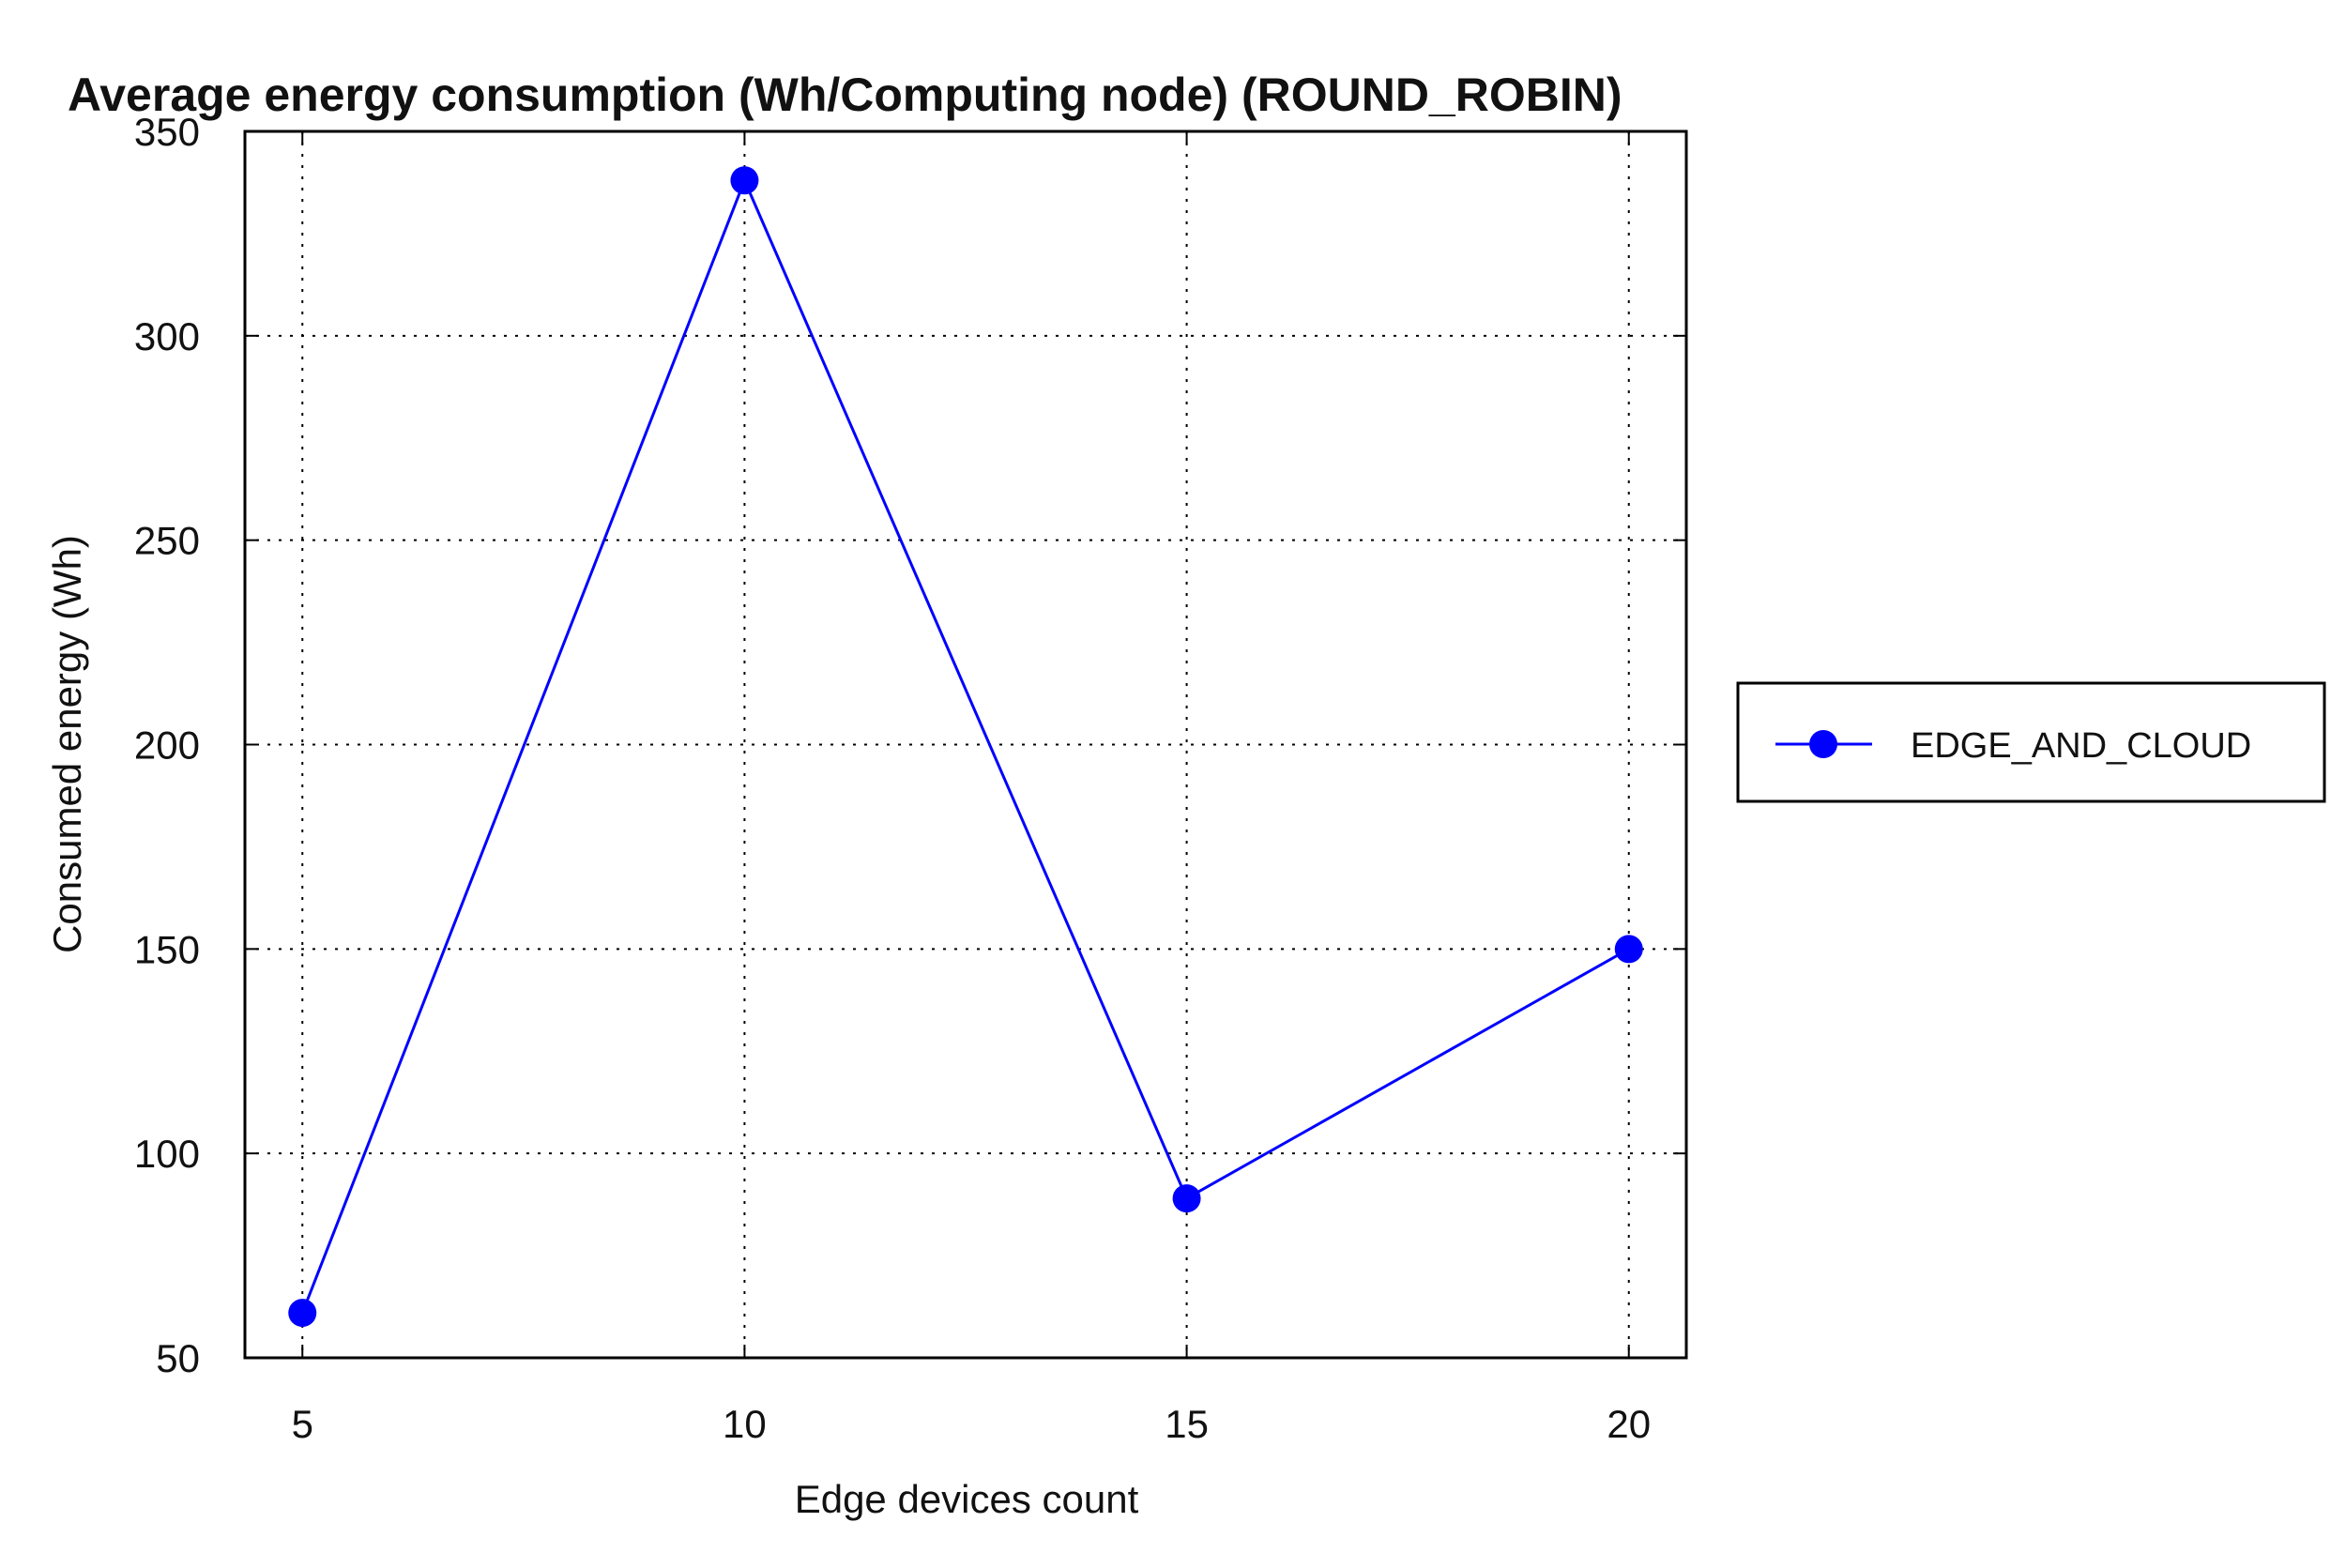 Image resolution: width=2346 pixels, height=1568 pixels. I want to click on x-tick-label-5: 5, so click(302, 1424).